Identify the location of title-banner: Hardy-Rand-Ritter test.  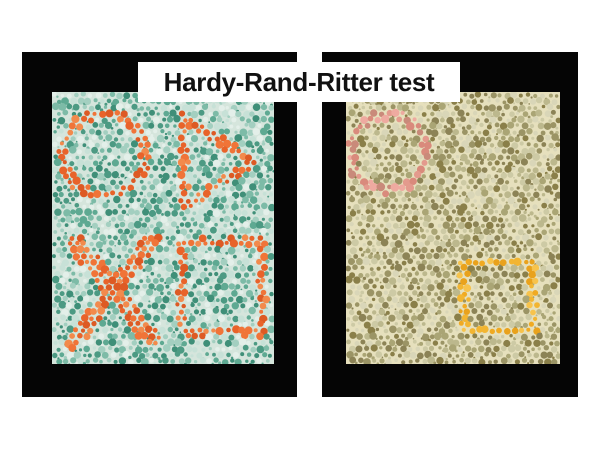
(299, 82).